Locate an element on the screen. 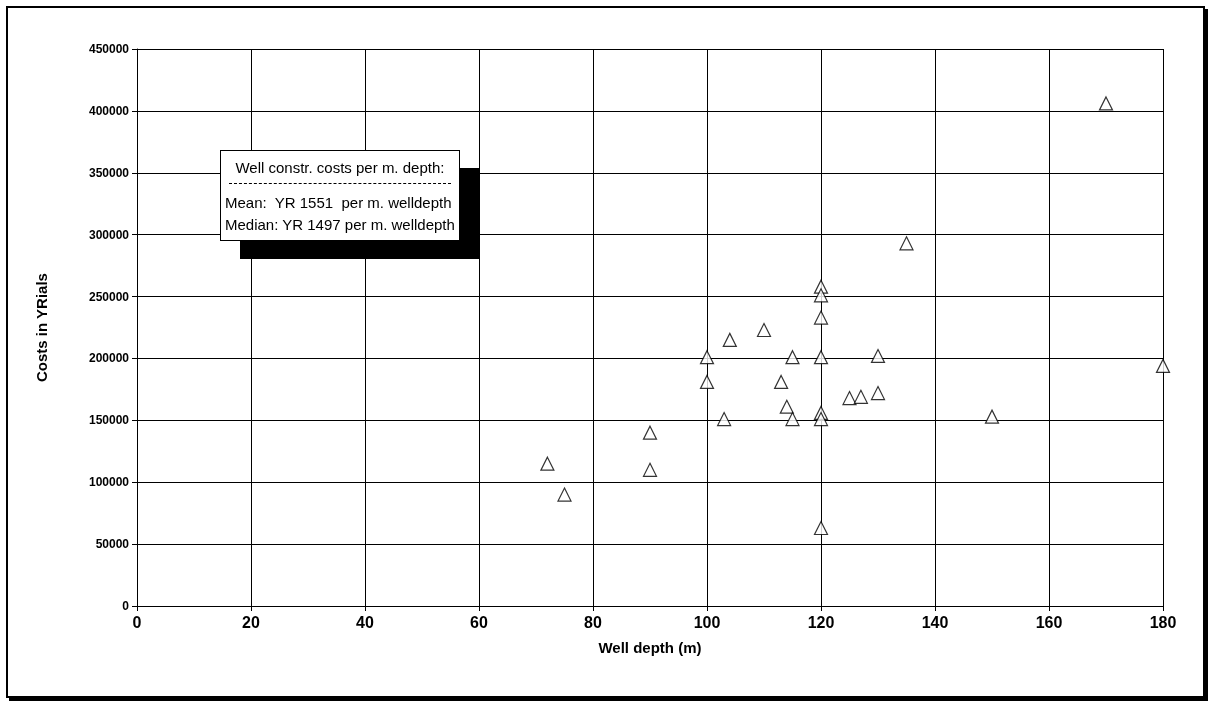  annotation: Well constr. costs per m. depth: is located at coordinates (340, 168).